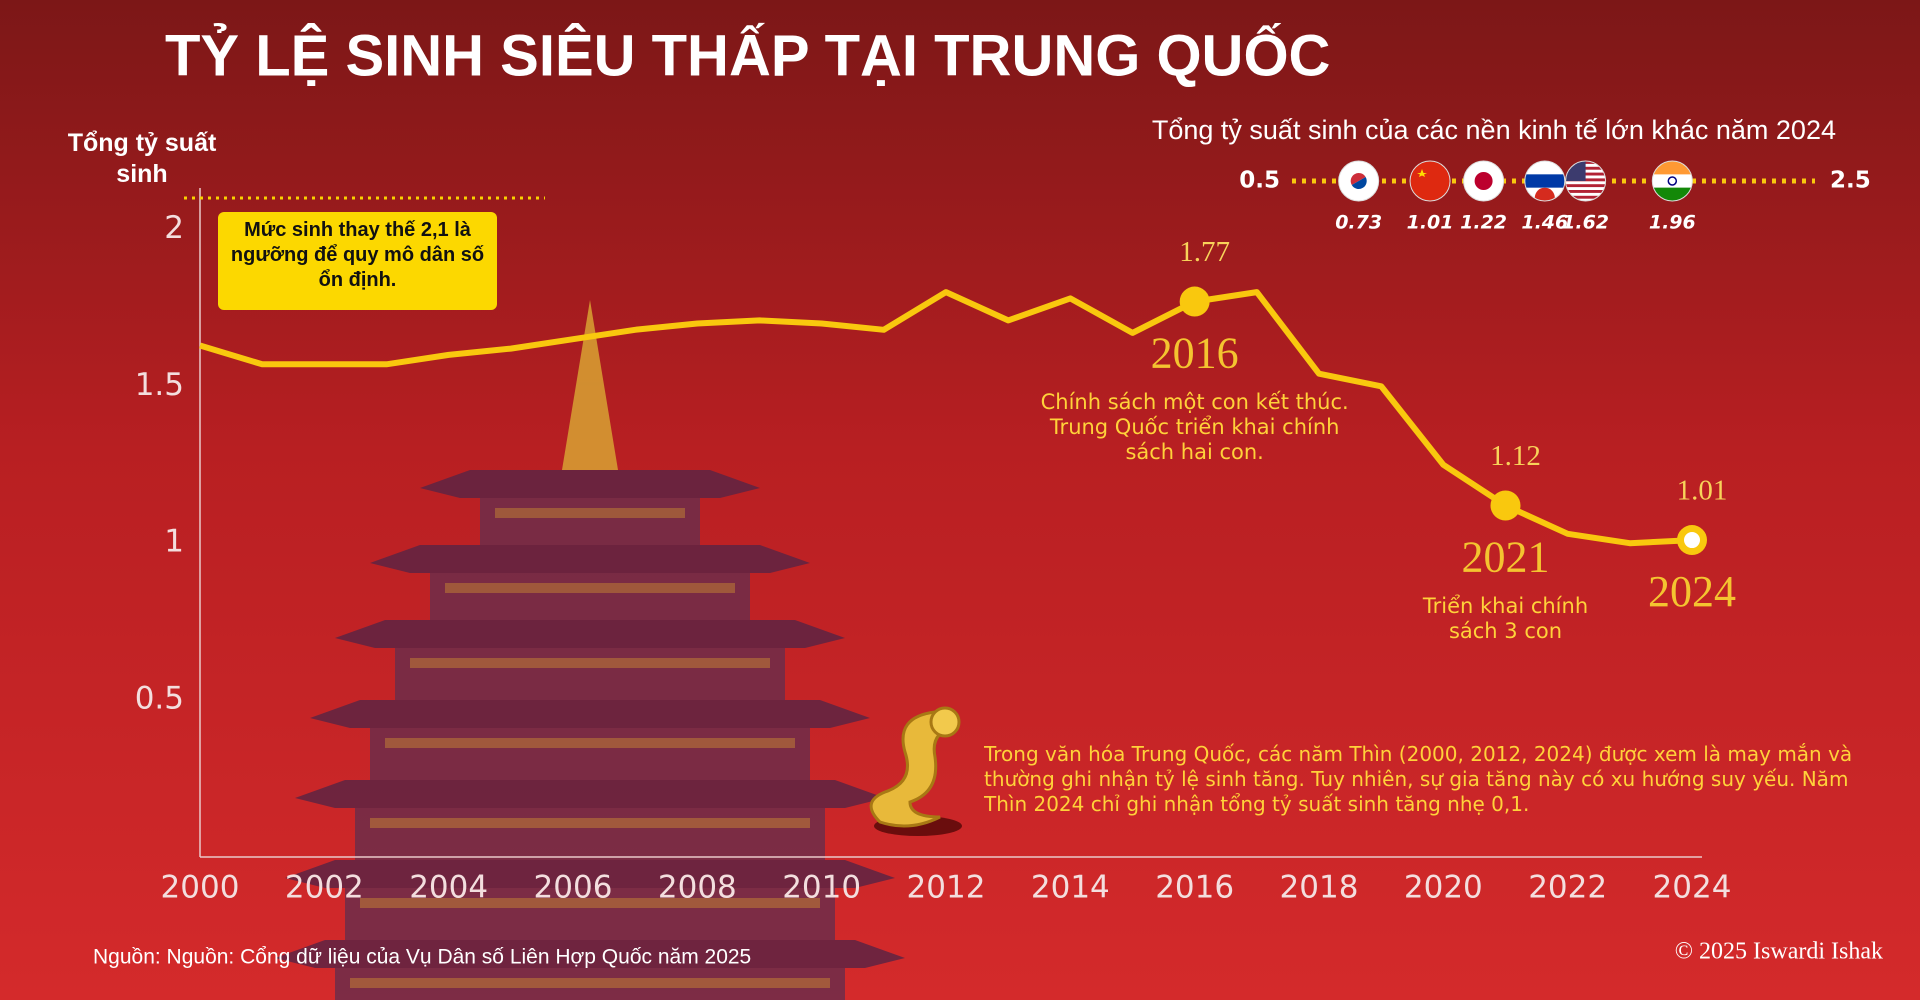  I want to click on highlight-note: Triển khai chính sách 3 con, so click(1505, 618).